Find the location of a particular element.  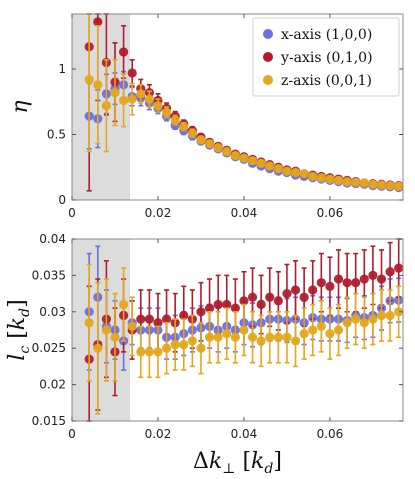

x-axis-title: Δk⊥ [kd] is located at coordinates (237, 463).